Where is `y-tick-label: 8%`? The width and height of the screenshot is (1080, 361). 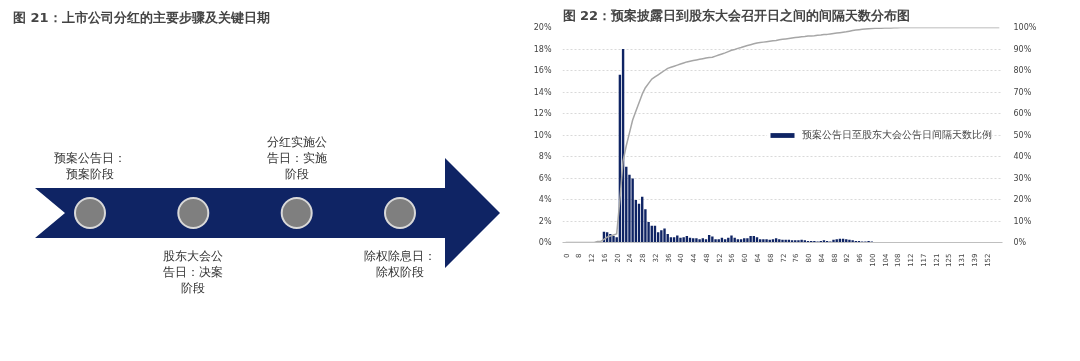 y-tick-label: 8% is located at coordinates (545, 156).